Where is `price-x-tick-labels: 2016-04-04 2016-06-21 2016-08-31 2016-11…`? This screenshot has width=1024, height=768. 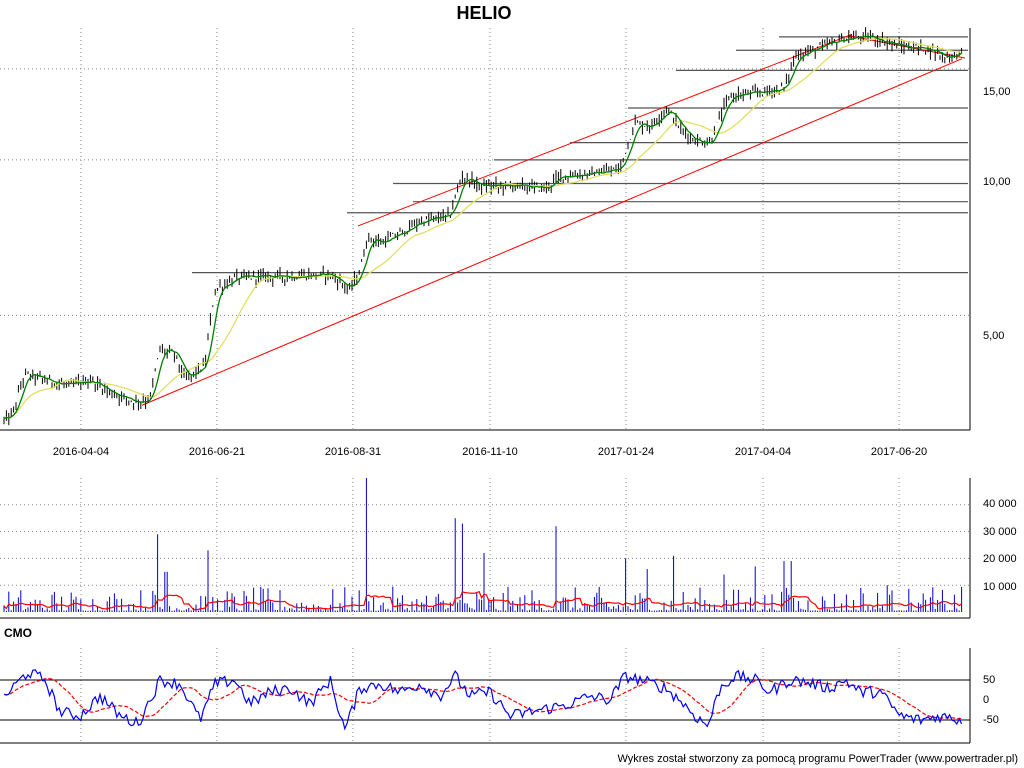
price-x-tick-labels: 2016-04-04 2016-06-21 2016-08-31 2016-11… is located at coordinates (490, 452).